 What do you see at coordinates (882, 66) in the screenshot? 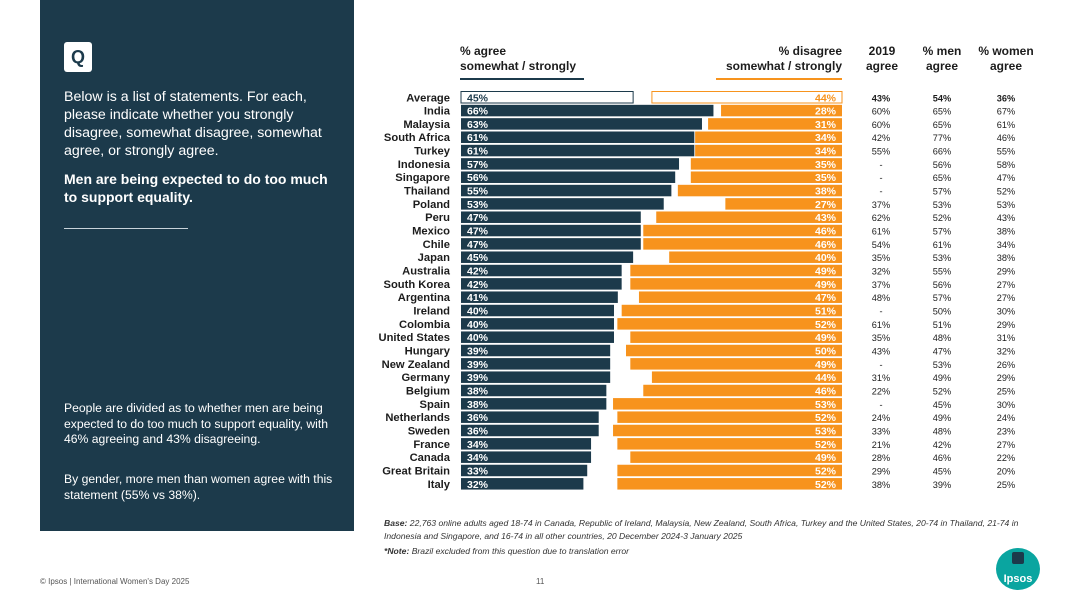
I see `header-2019-line2: agree` at bounding box center [882, 66].